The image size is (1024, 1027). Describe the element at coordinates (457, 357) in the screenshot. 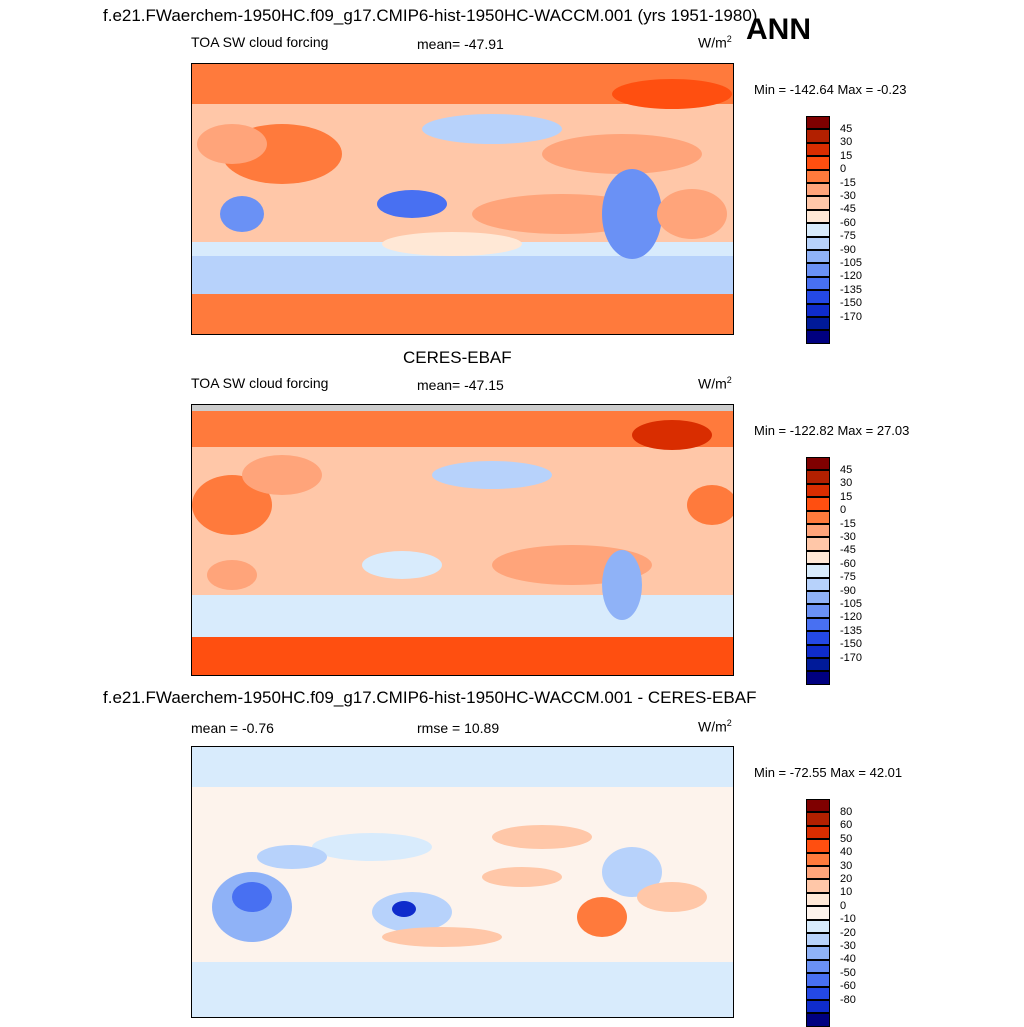

I see `panel2-title: CERES-EBAF` at that location.